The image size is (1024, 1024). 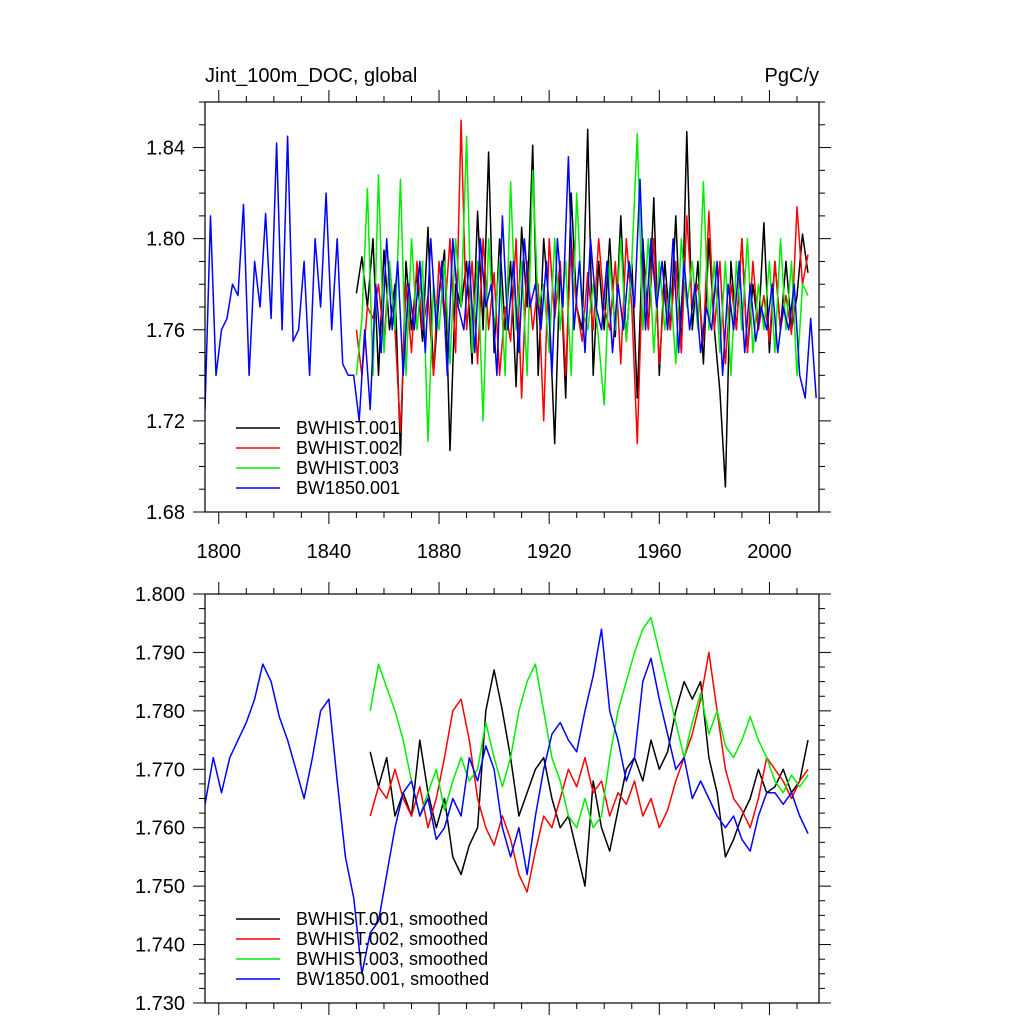 I want to click on bottom-y-tick-label: 1.730, so click(x=160, y=1004).